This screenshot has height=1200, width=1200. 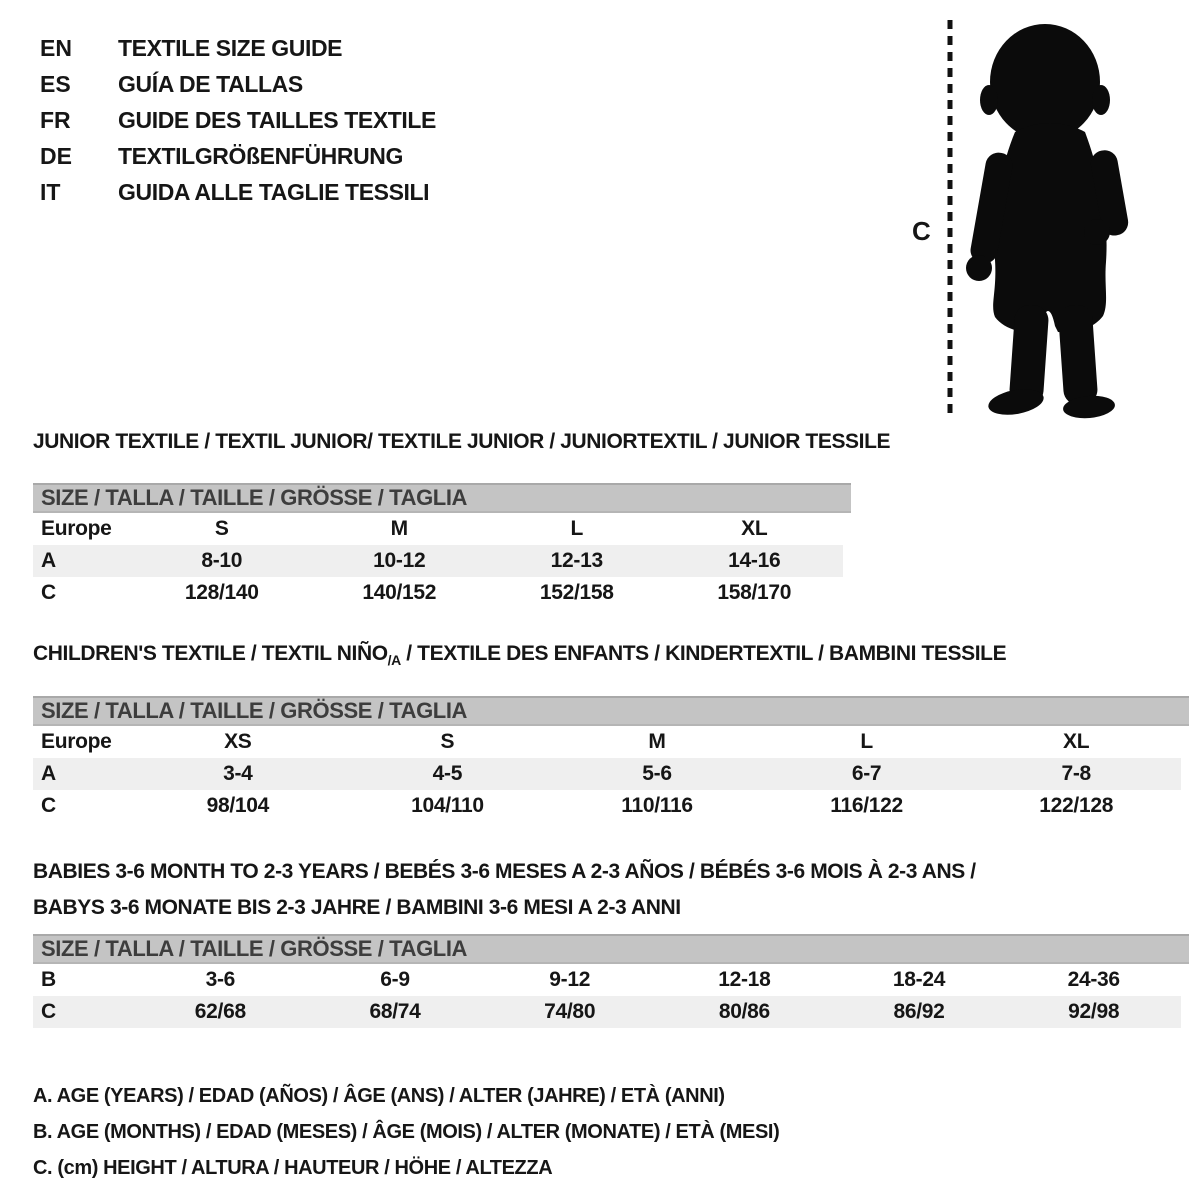 What do you see at coordinates (438, 593) in the screenshot?
I see `junior-row-c: C 128/140 140/152 152/158 158/170` at bounding box center [438, 593].